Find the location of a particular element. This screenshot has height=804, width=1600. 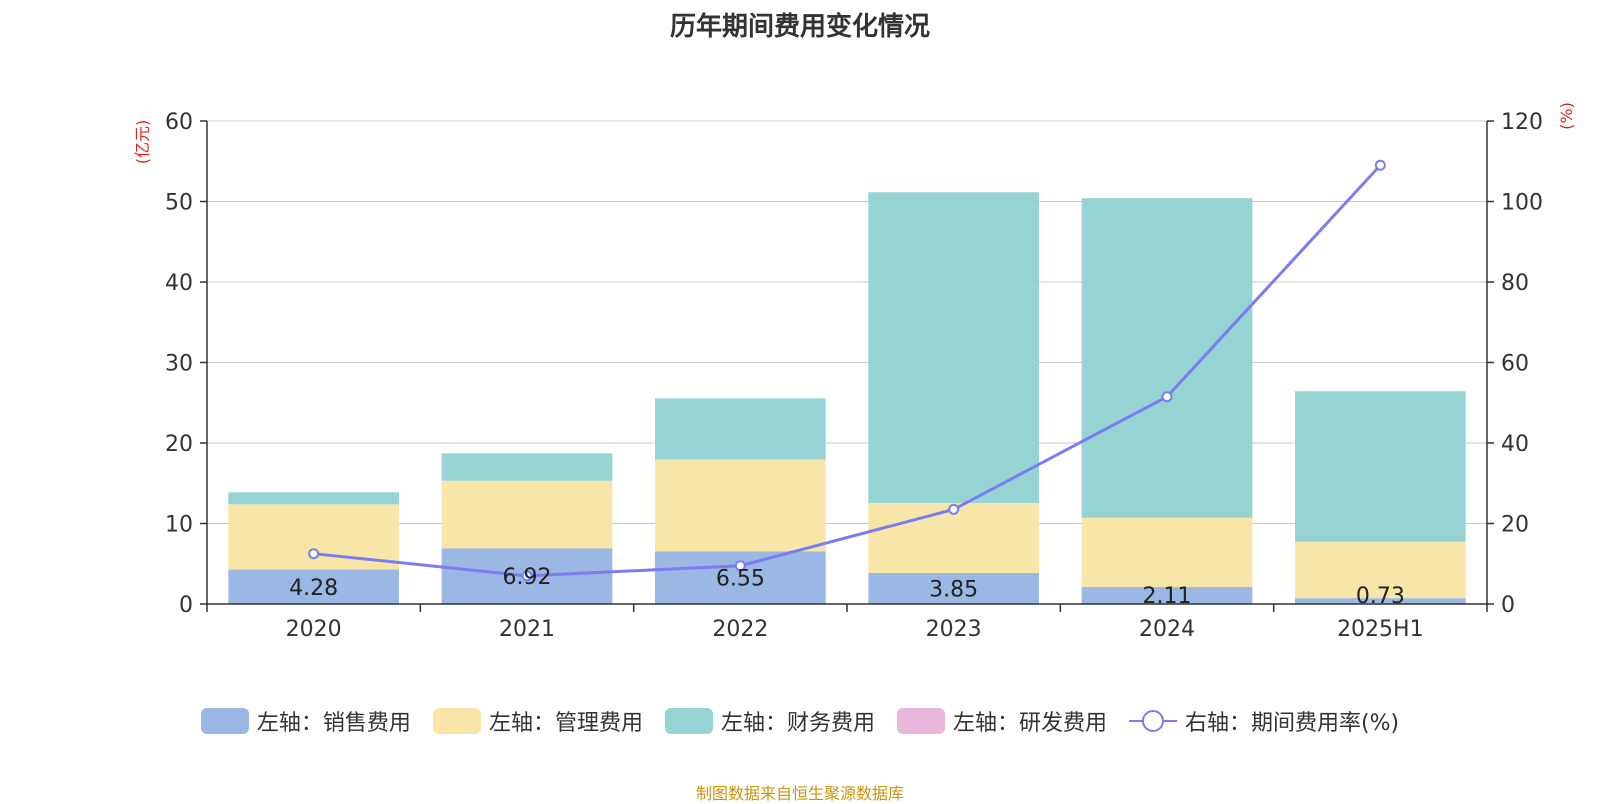

right-axis-tick-label: 0 is located at coordinates (1508, 605).